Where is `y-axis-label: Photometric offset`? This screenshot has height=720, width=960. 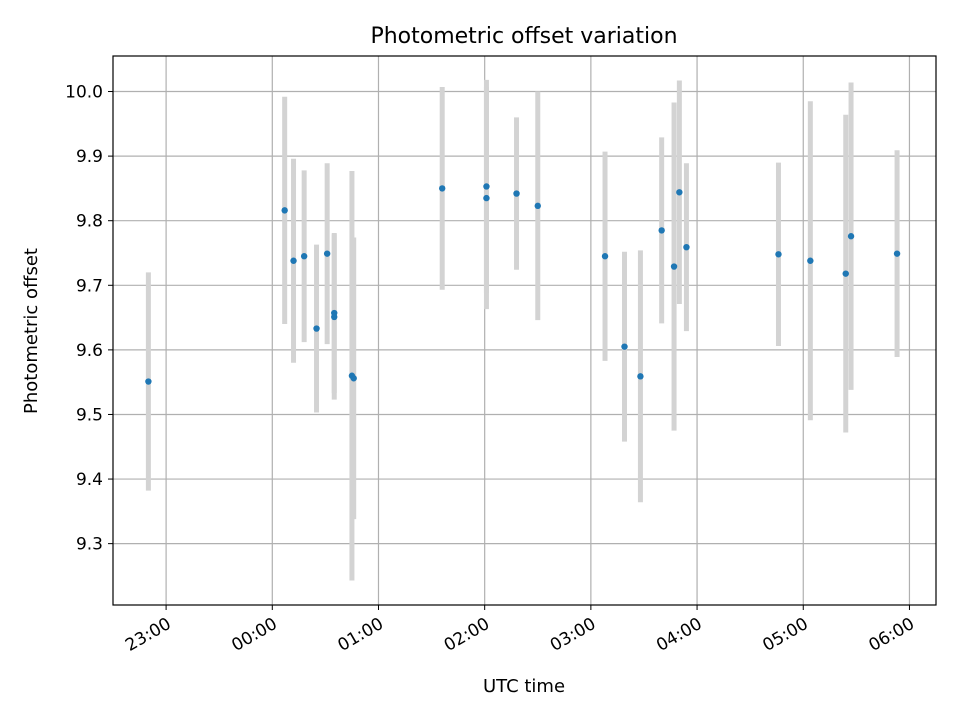
y-axis-label: Photometric offset is located at coordinates (31, 331).